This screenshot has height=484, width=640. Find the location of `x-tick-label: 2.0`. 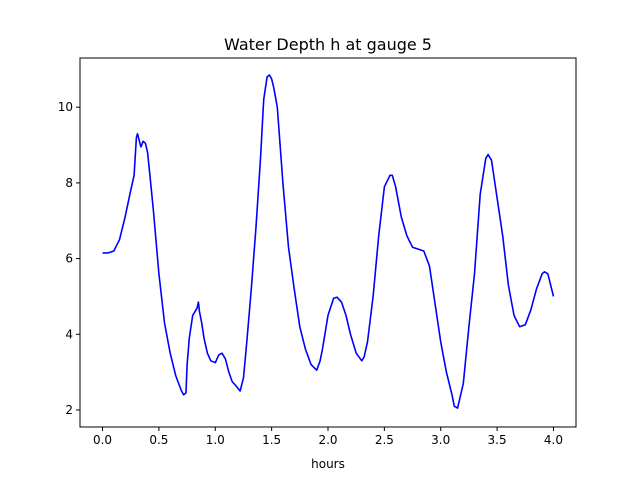

x-tick-label: 2.0 is located at coordinates (327, 440).